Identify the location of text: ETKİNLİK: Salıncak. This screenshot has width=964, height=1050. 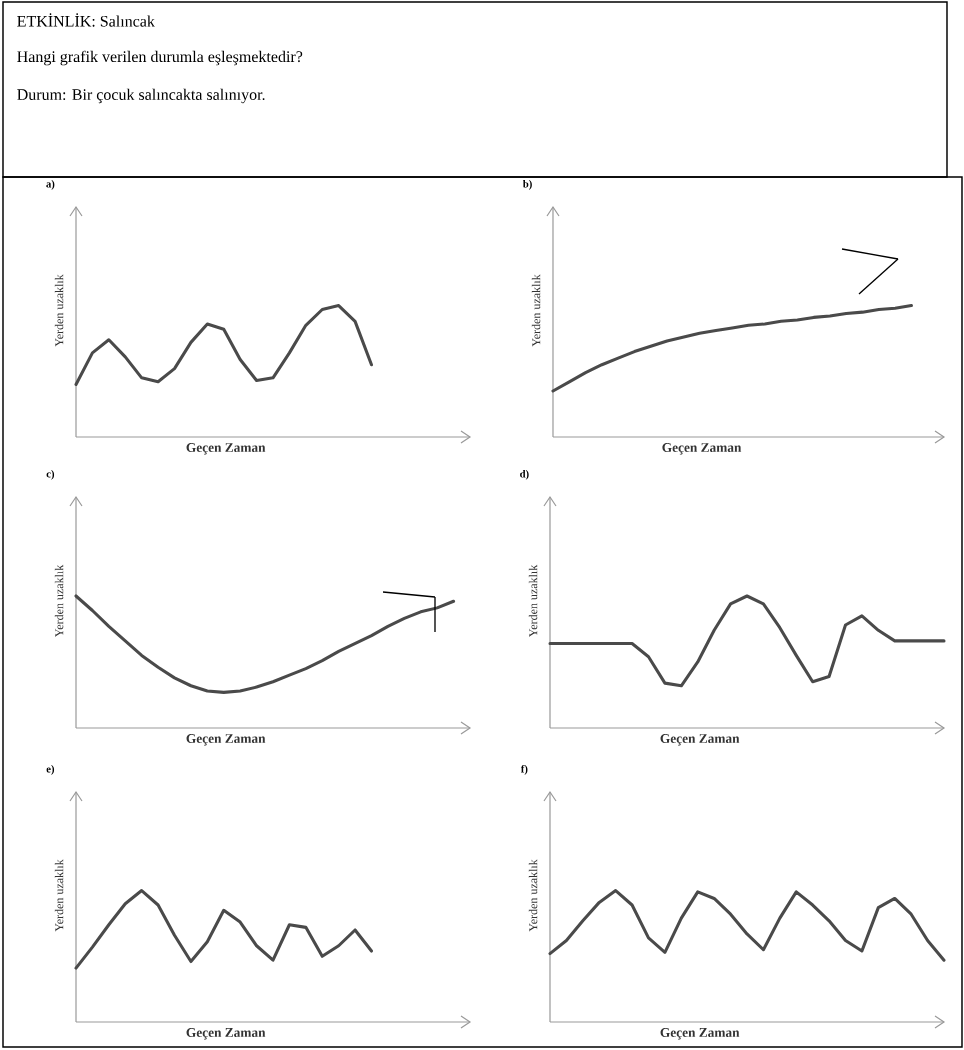
(86, 20).